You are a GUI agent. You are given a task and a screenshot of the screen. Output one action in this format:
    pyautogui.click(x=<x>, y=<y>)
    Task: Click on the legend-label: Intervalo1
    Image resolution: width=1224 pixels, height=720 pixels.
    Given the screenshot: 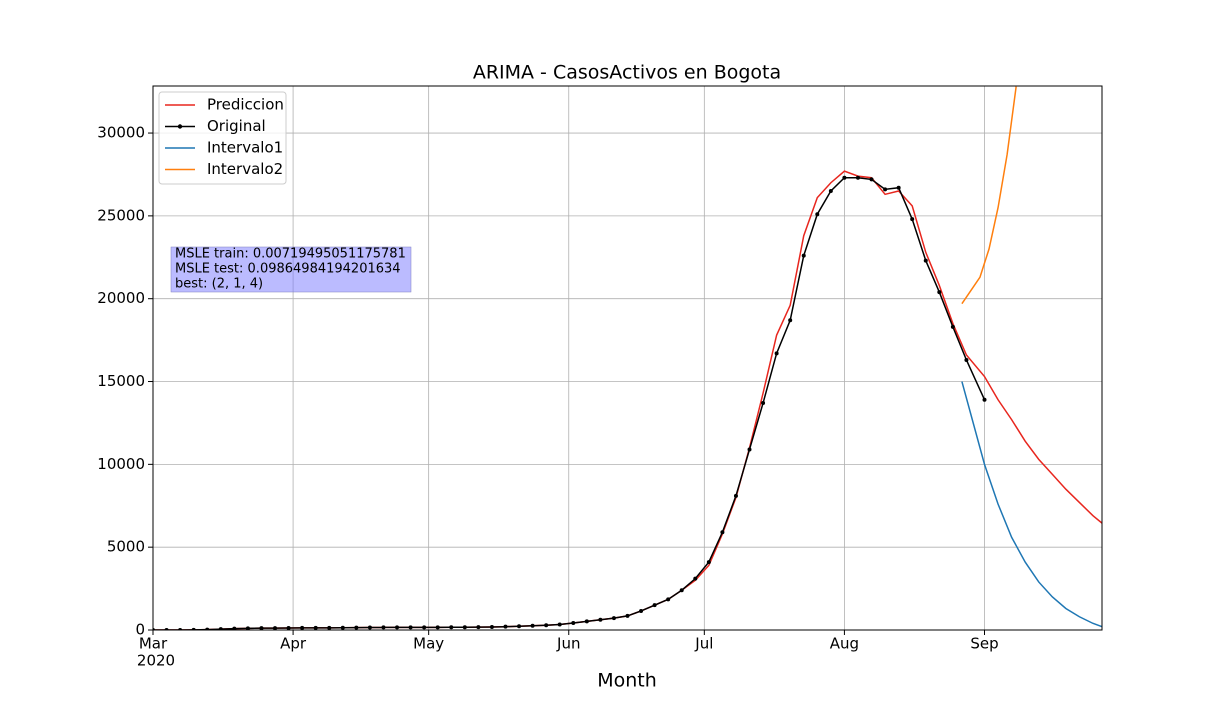 What is the action you would take?
    pyautogui.click(x=245, y=148)
    